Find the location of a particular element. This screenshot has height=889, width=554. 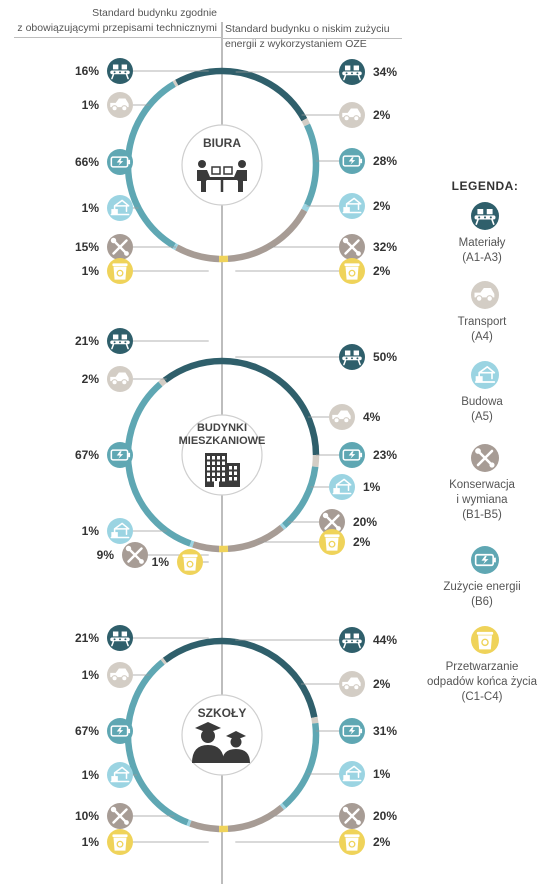

recycling-glyph is located at coordinates (190, 562).